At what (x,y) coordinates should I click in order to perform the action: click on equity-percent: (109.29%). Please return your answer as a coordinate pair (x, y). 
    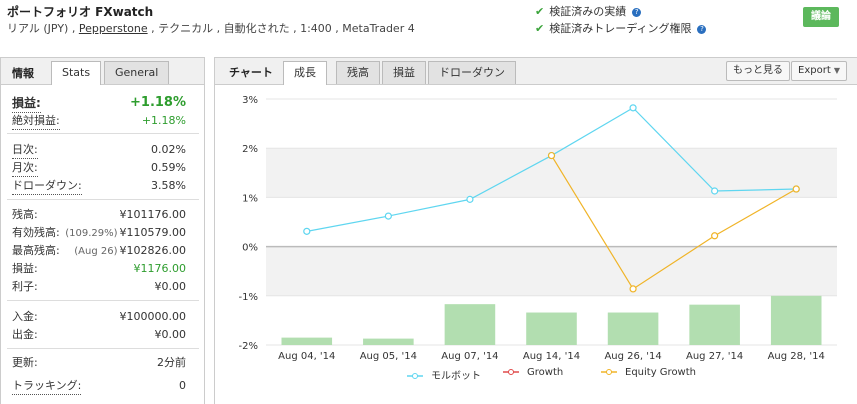
    Looking at the image, I should click on (91, 233).